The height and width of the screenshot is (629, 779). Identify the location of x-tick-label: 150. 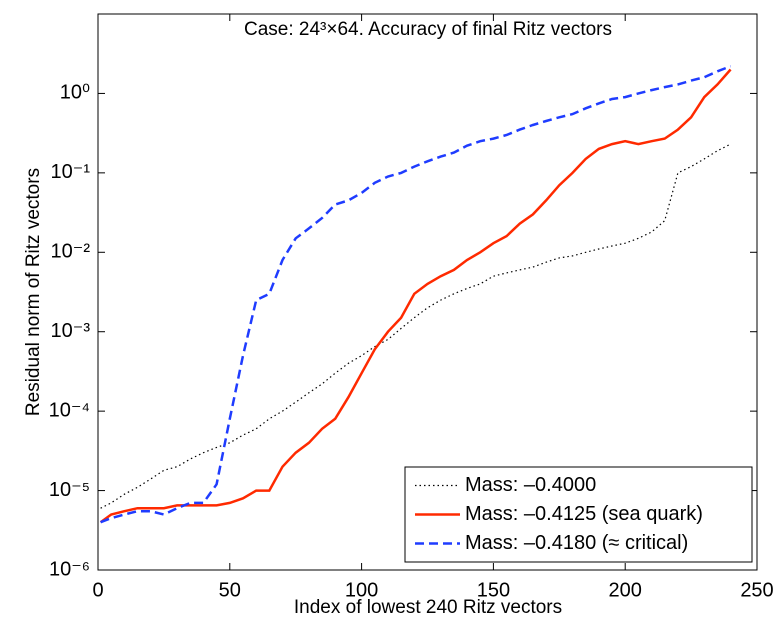
(493, 590).